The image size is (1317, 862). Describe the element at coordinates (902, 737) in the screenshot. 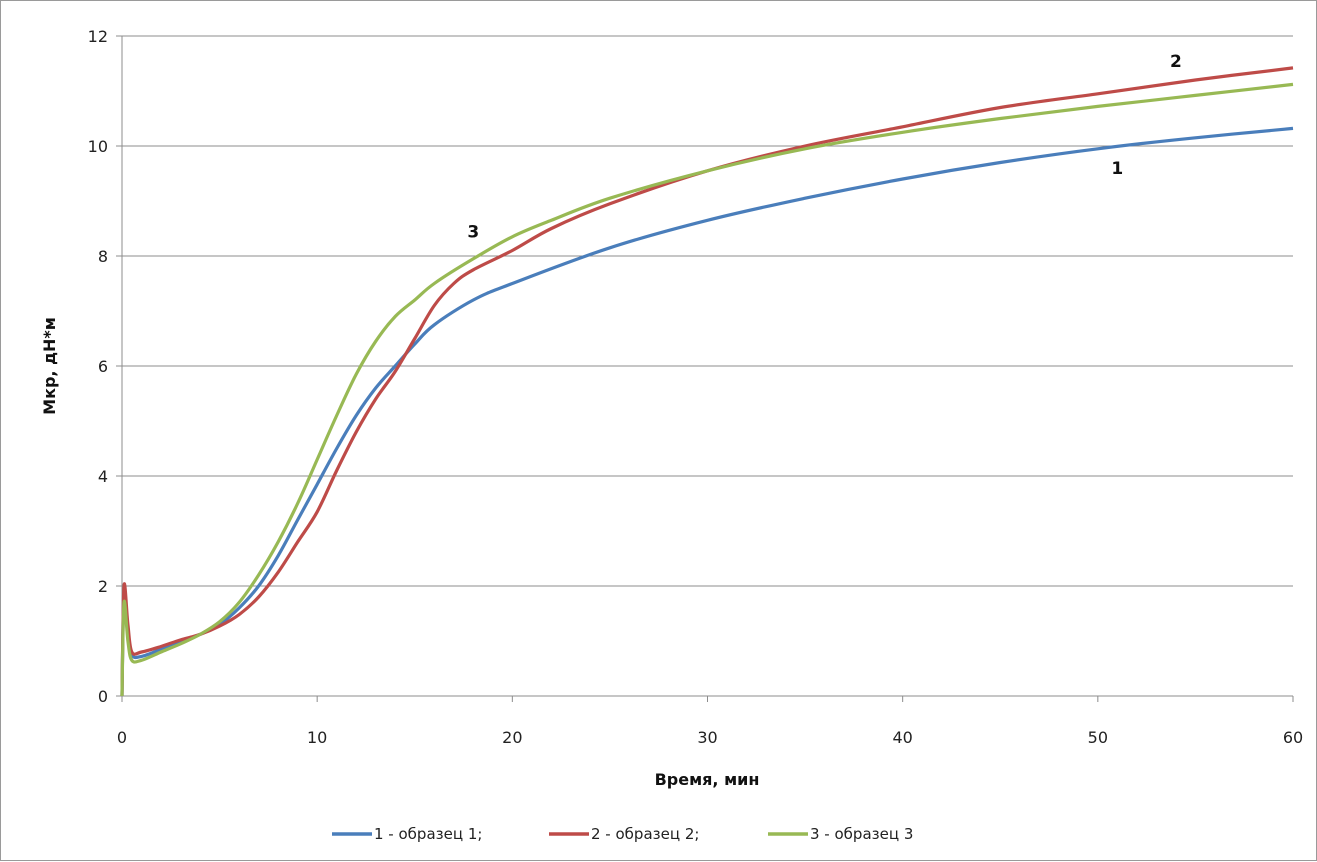

I see `x-tick-label: 40` at that location.